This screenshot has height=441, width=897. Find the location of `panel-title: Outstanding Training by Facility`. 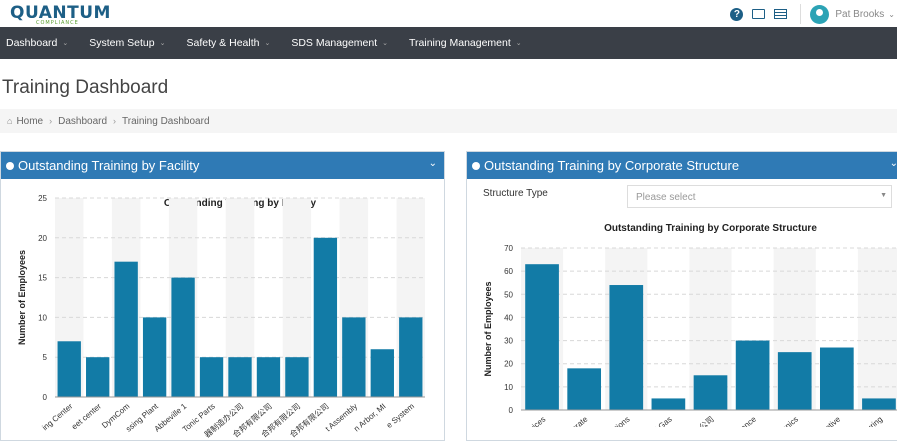

panel-title: Outstanding Training by Facility is located at coordinates (109, 165).